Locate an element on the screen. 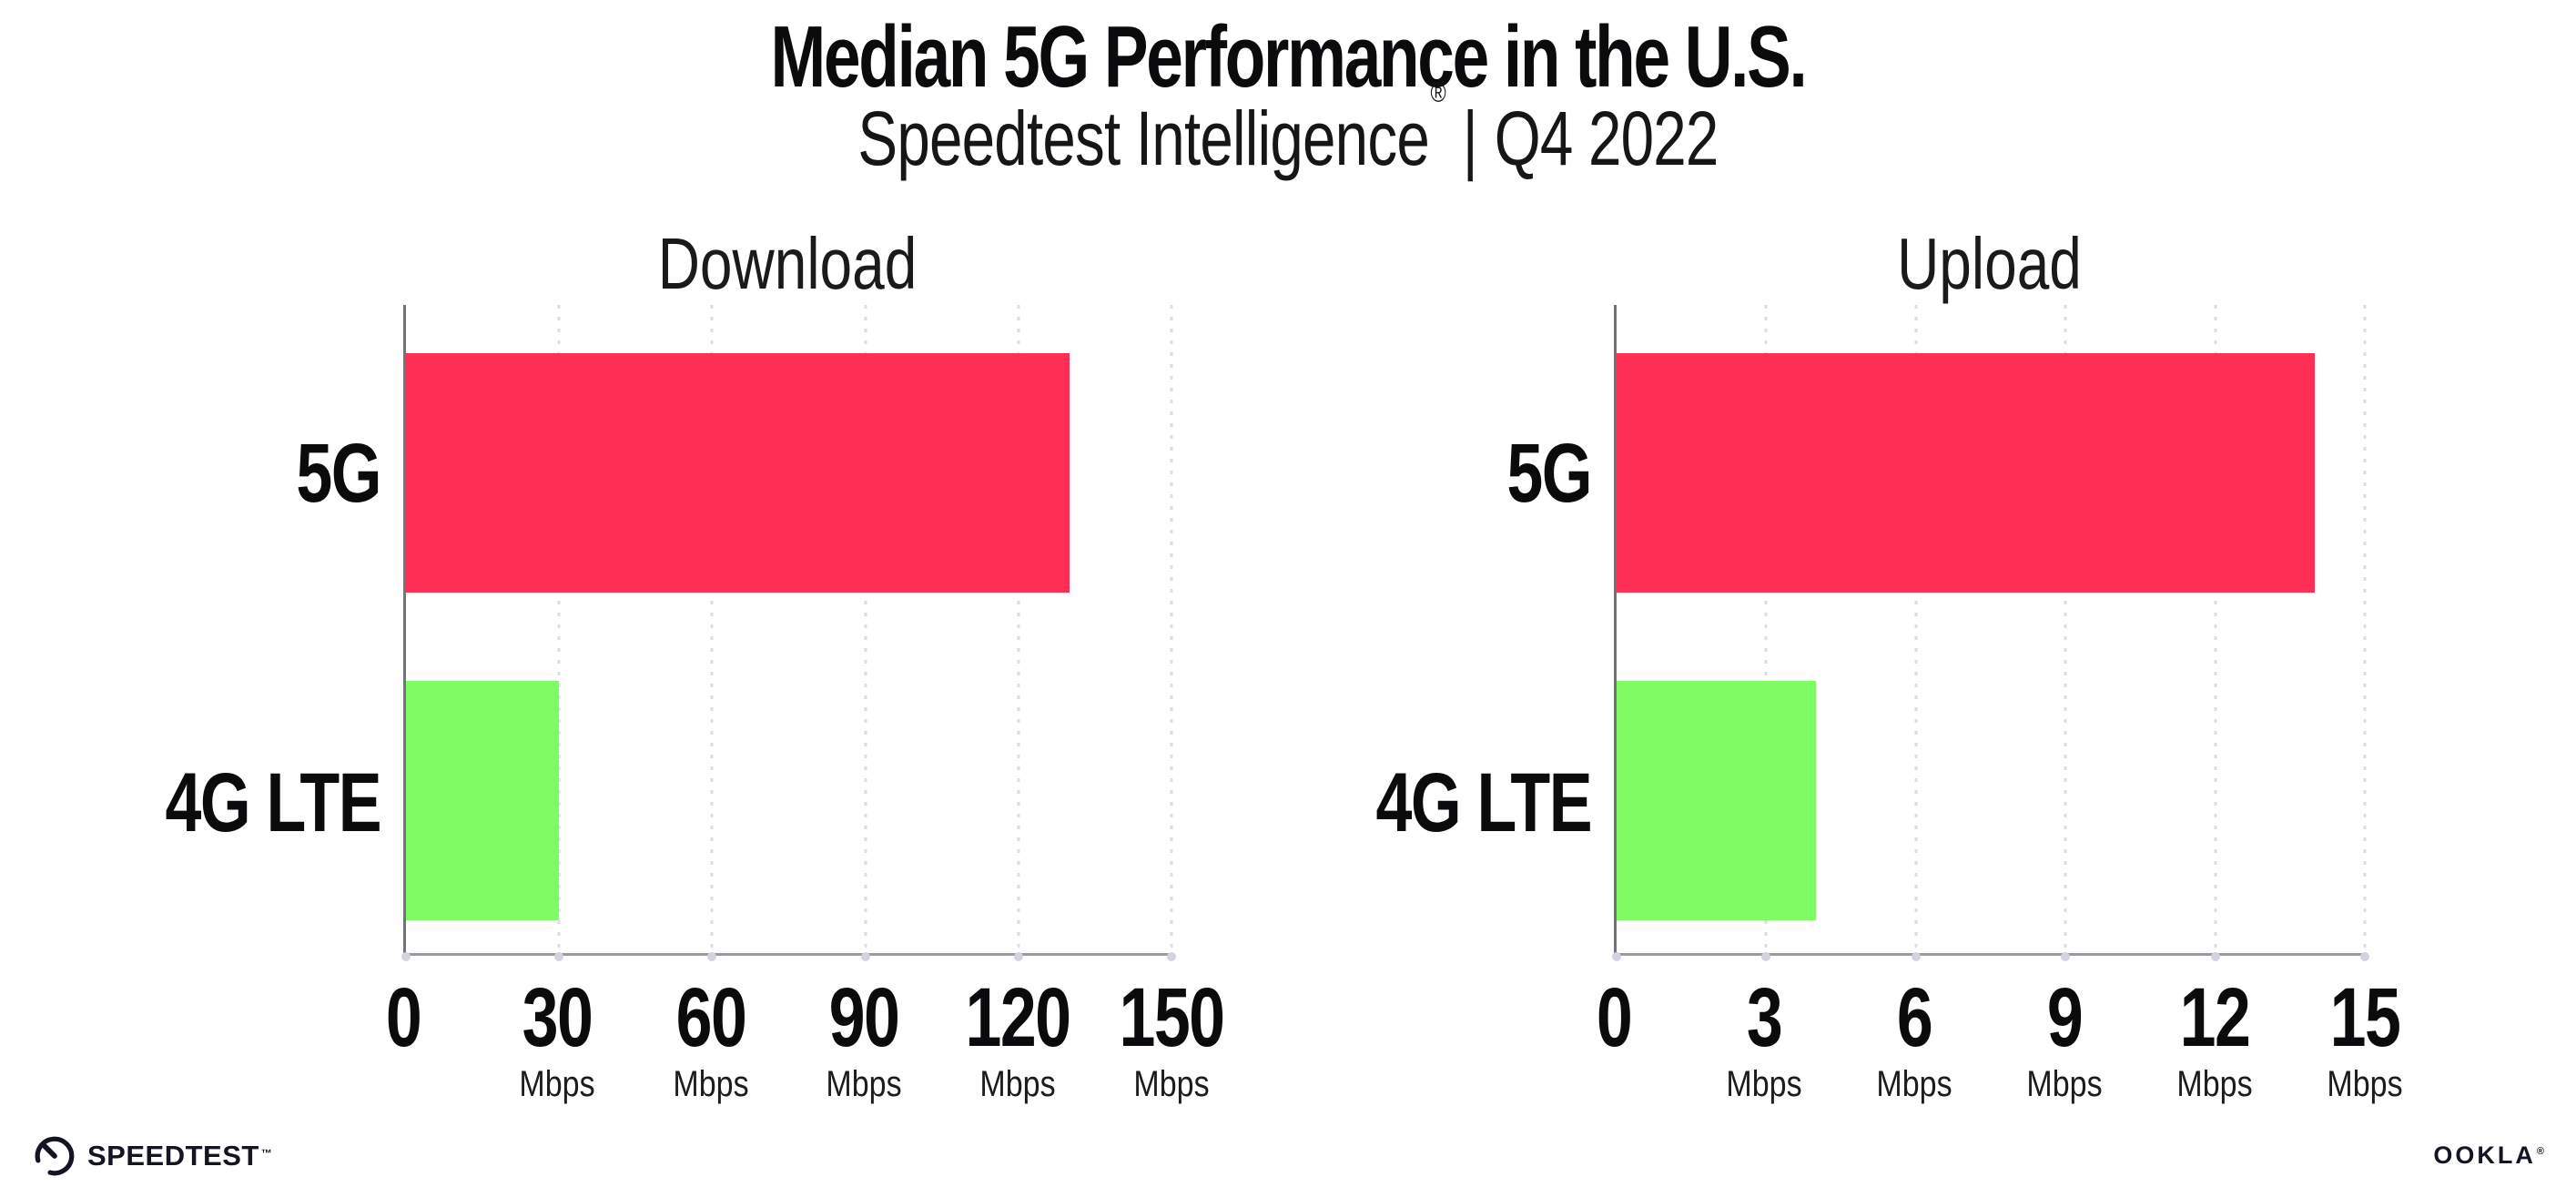  x-tick-value: 12 is located at coordinates (2215, 1018).